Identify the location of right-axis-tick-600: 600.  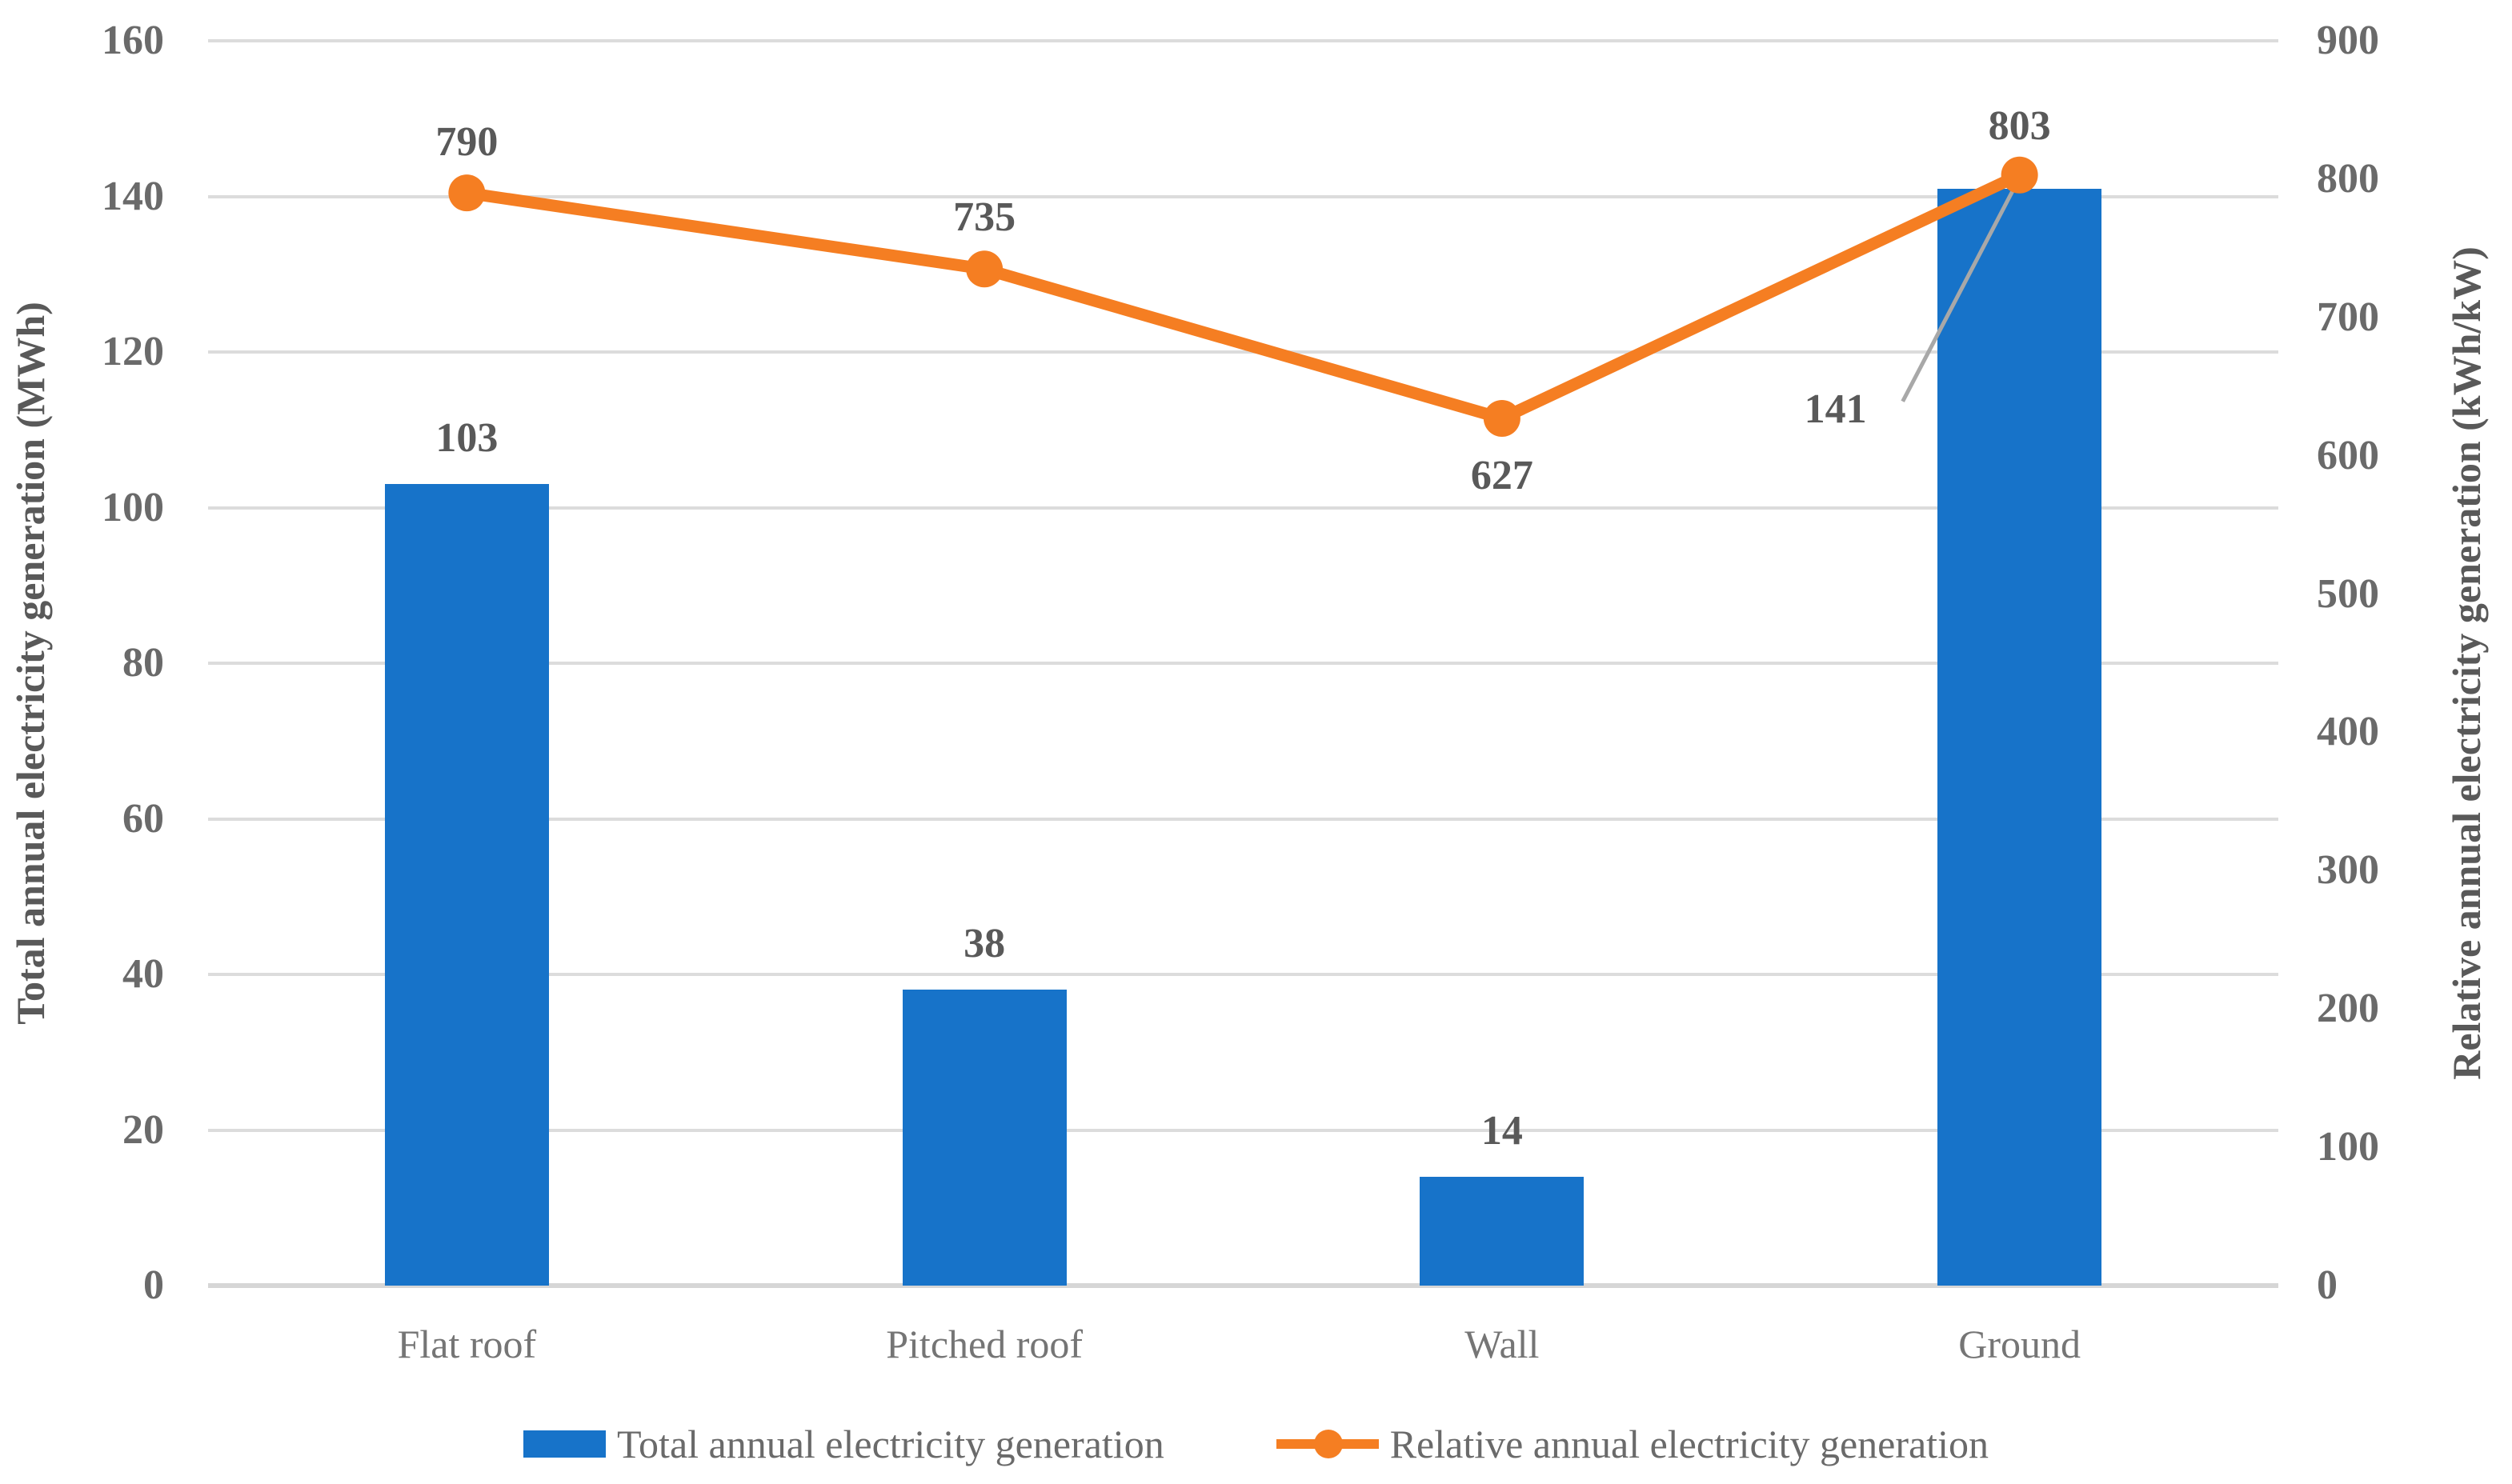
(2348, 455).